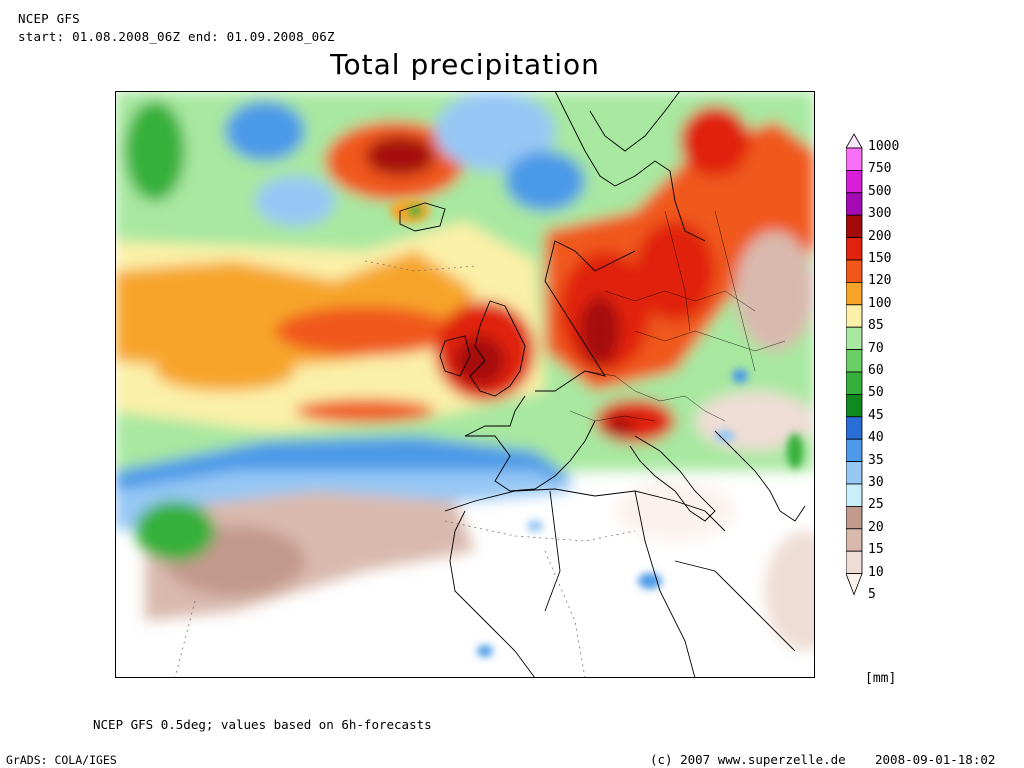 This screenshot has width=1024, height=768. I want to click on legend-level-label: 85, so click(876, 326).